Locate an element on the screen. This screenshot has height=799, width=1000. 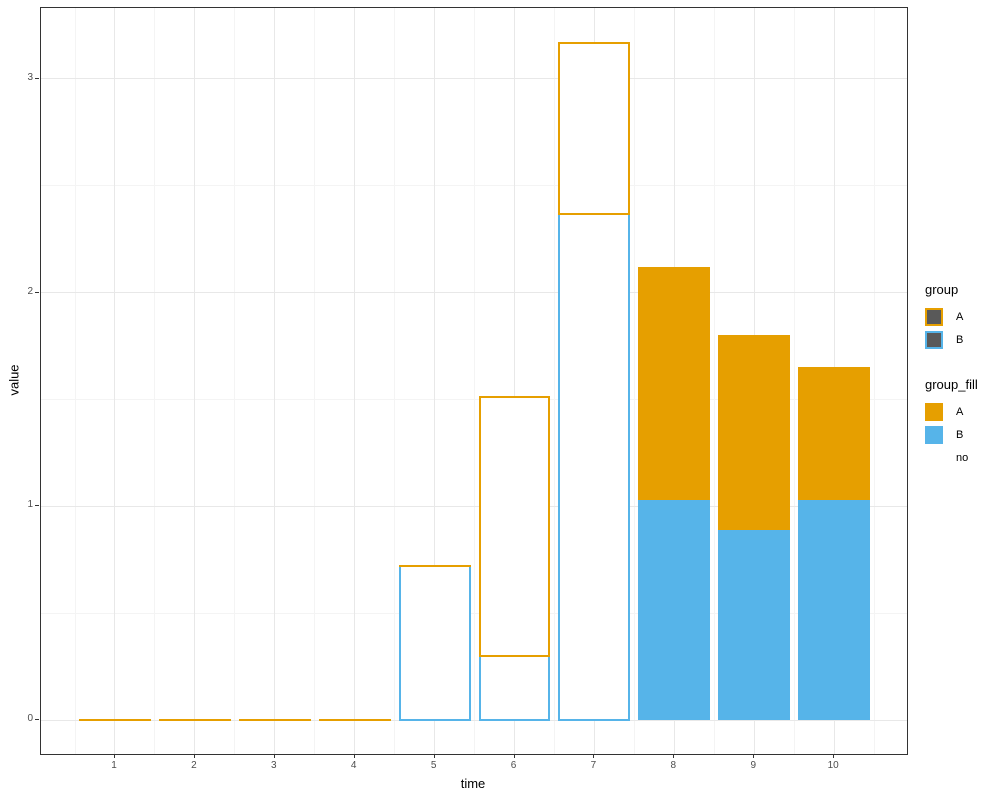
x-tick-label: 1 is located at coordinates (114, 765).